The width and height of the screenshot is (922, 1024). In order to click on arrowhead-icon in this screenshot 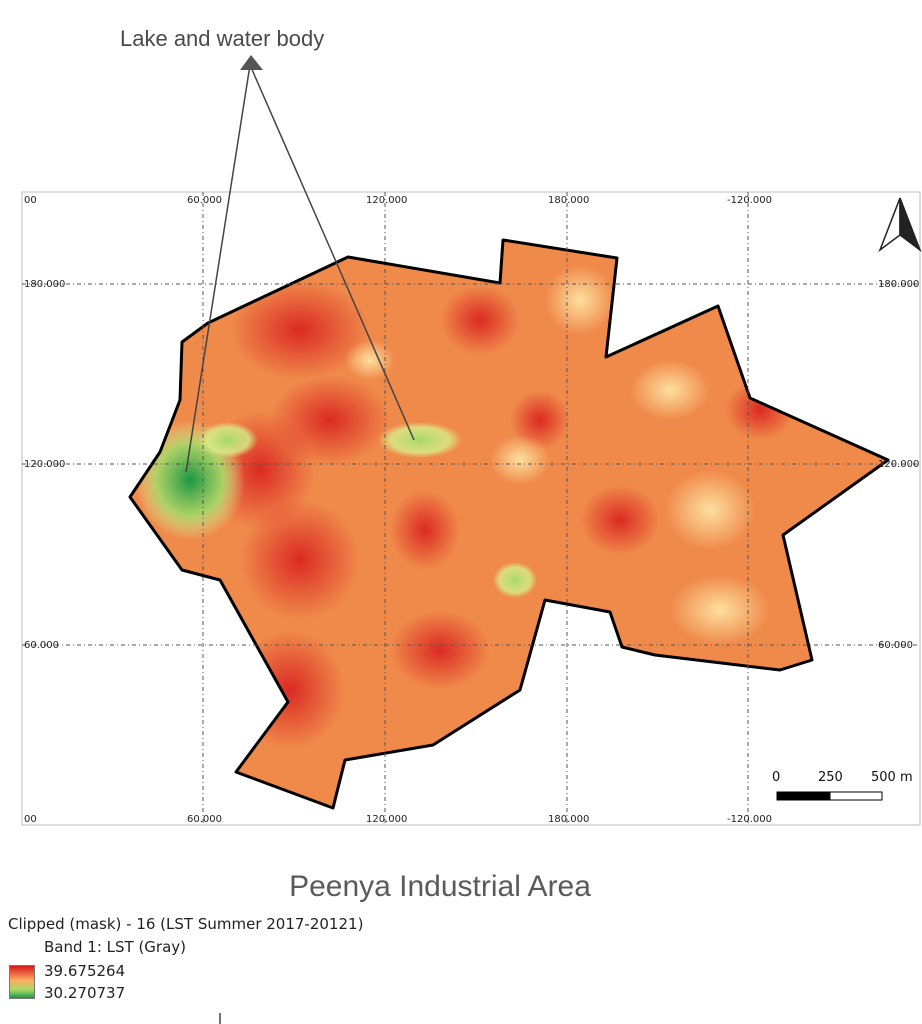, I will do `click(251, 62)`.